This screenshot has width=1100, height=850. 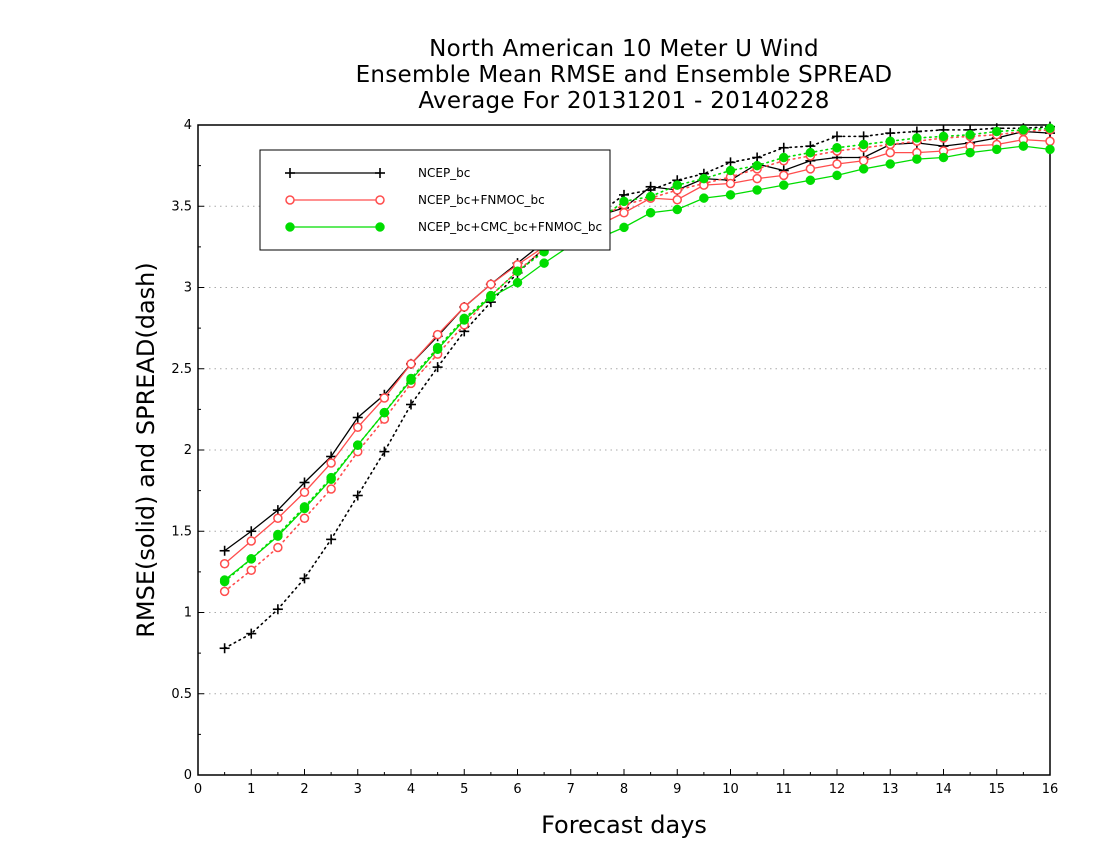 I want to click on y-tick-label: 2.5, so click(x=181, y=369).